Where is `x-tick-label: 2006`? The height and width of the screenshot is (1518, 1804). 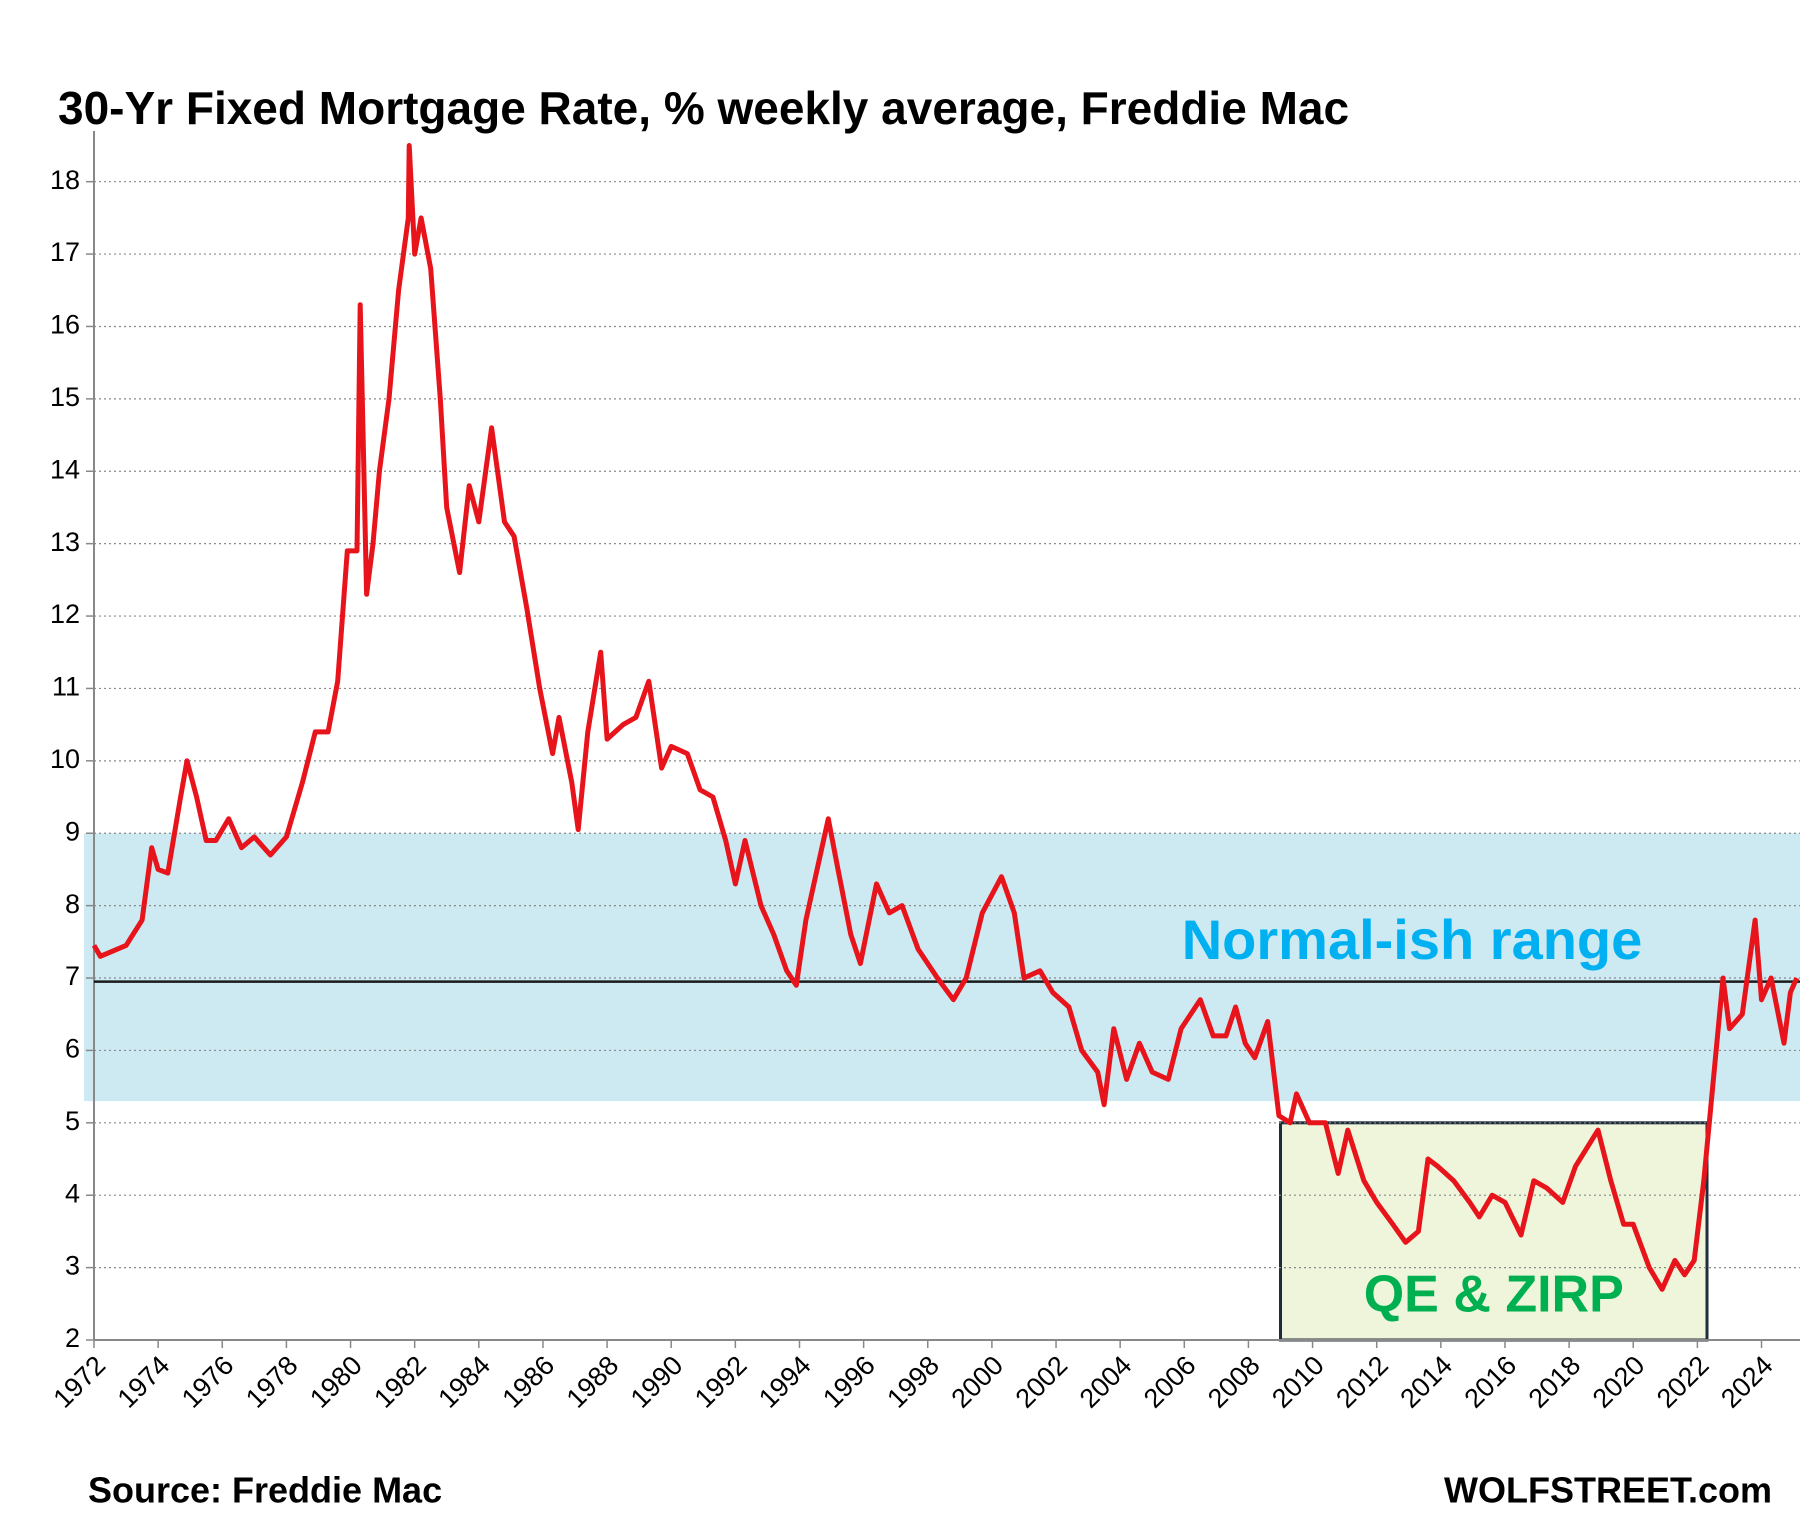
x-tick-label: 2006 is located at coordinates (1170, 1382).